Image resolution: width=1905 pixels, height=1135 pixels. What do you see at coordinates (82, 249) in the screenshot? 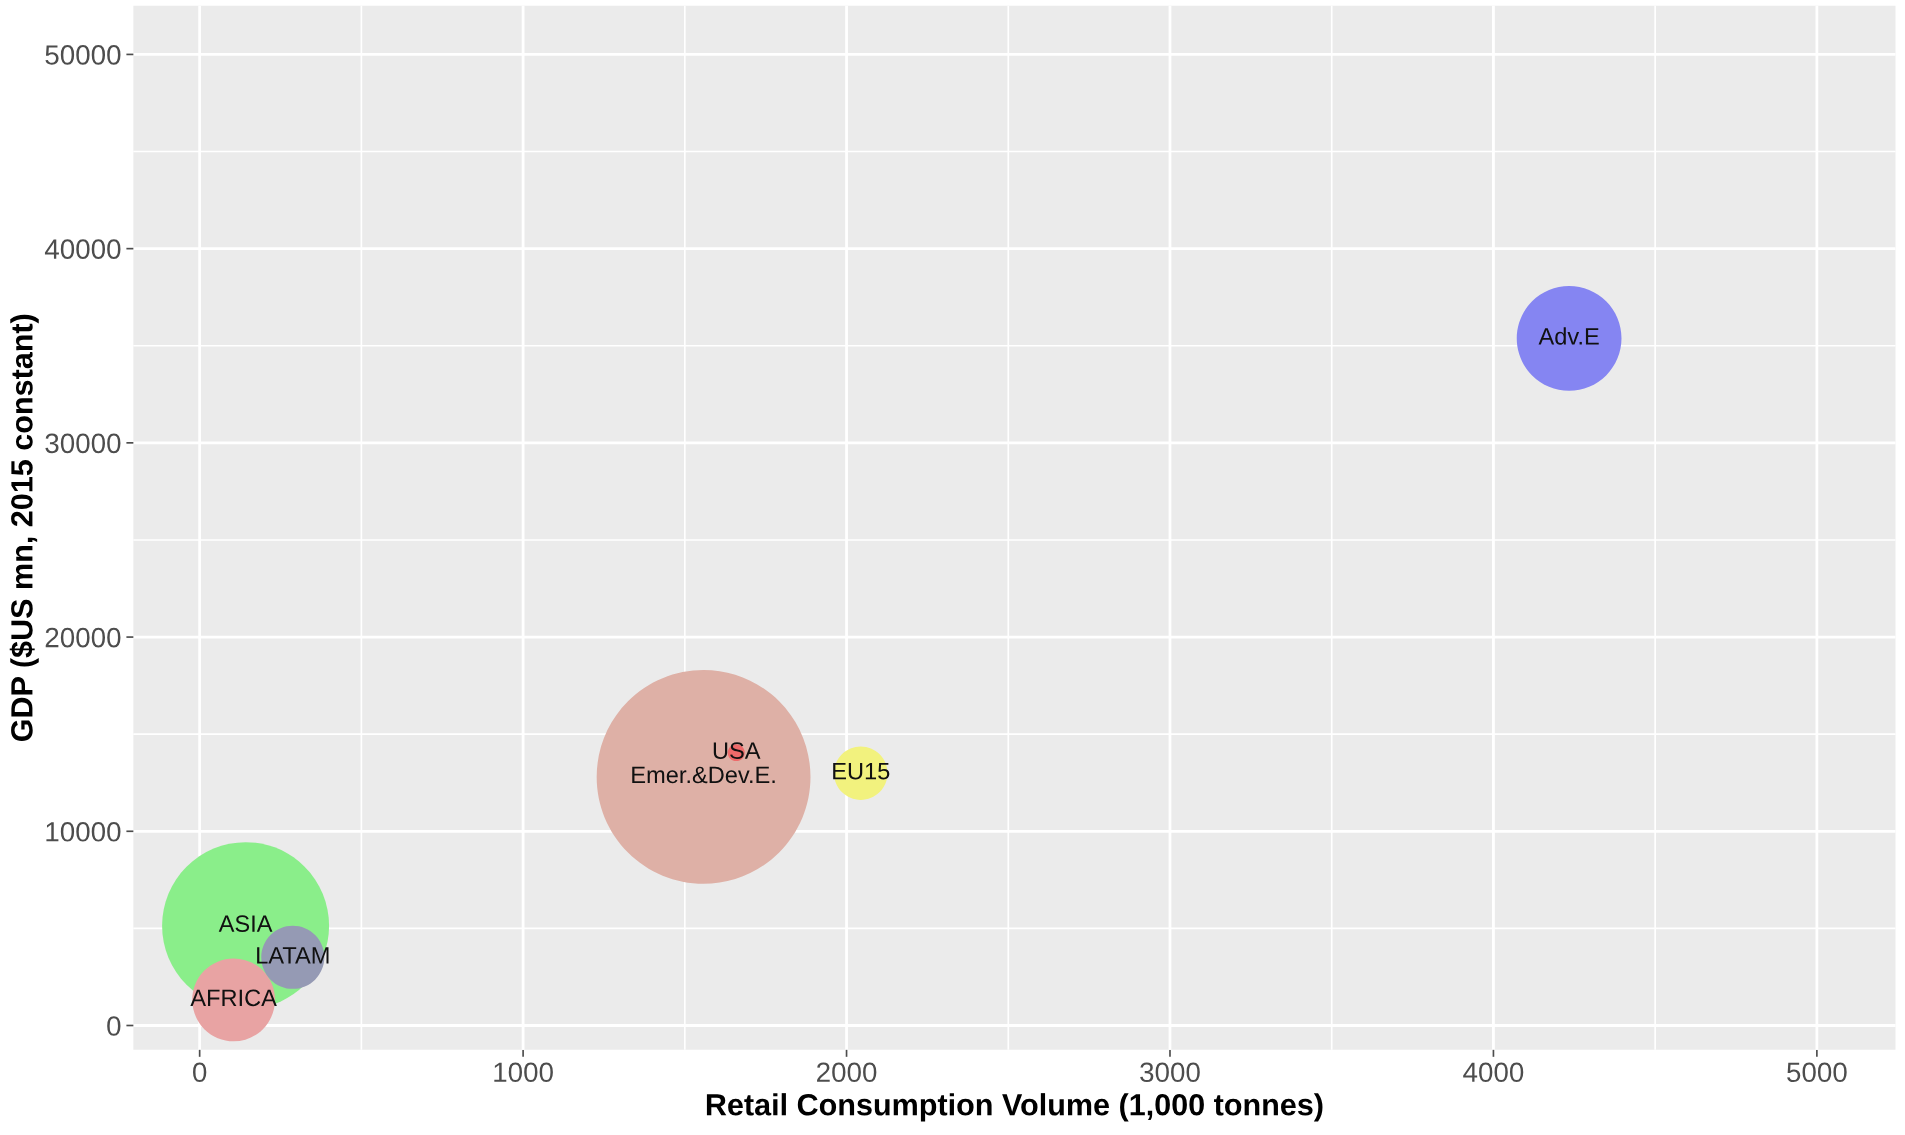
I see `y-tick-label: 40000` at bounding box center [82, 249].